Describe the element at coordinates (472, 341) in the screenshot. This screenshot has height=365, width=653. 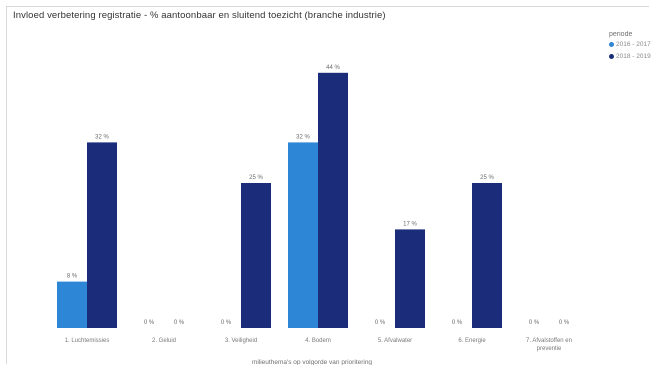
I see `x-tick-label-6: 6. Energie` at that location.